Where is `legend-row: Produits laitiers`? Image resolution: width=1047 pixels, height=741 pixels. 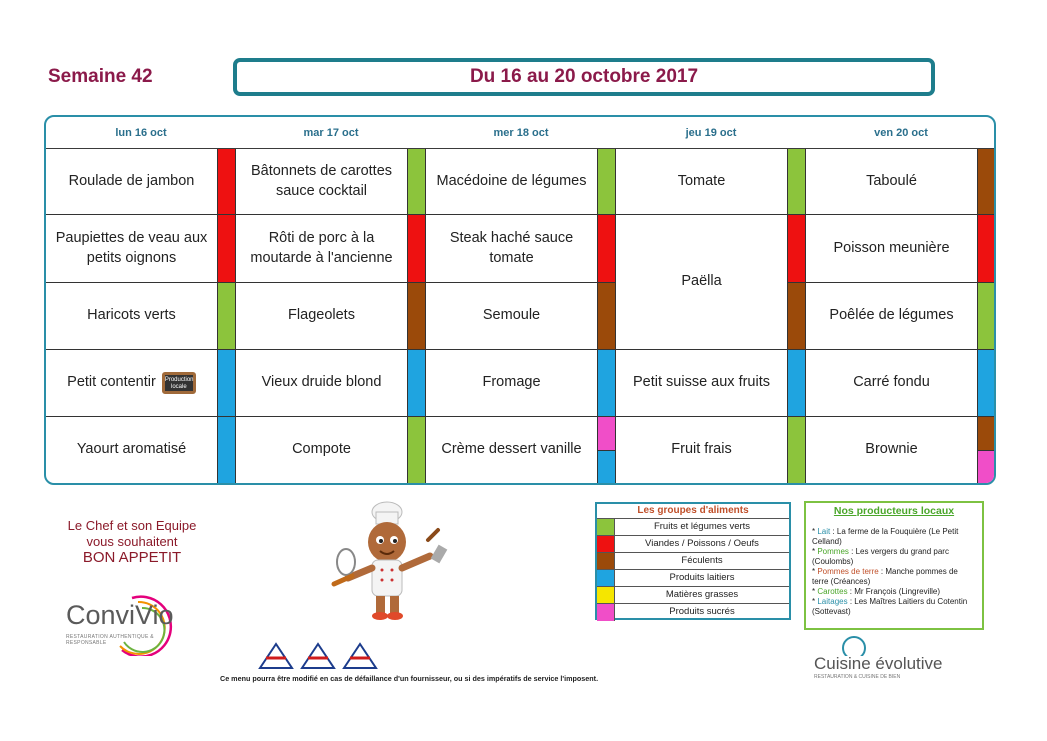 legend-row: Produits laitiers is located at coordinates (693, 578).